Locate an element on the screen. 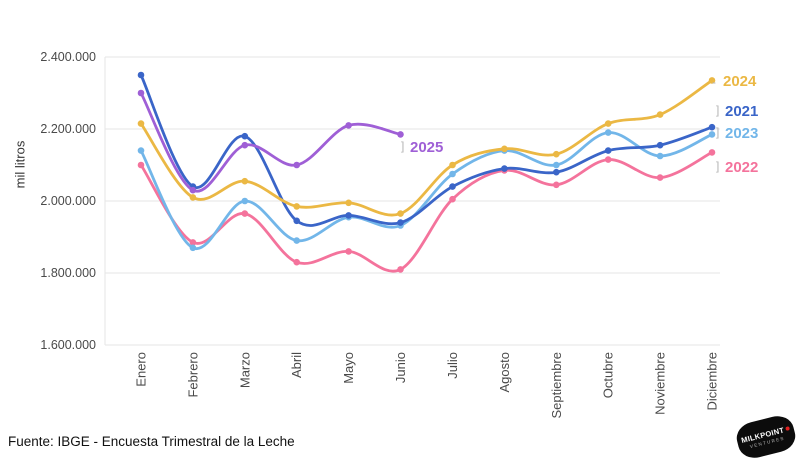 The image size is (800, 458). series-label-bracket: - is located at coordinates (714, 82).